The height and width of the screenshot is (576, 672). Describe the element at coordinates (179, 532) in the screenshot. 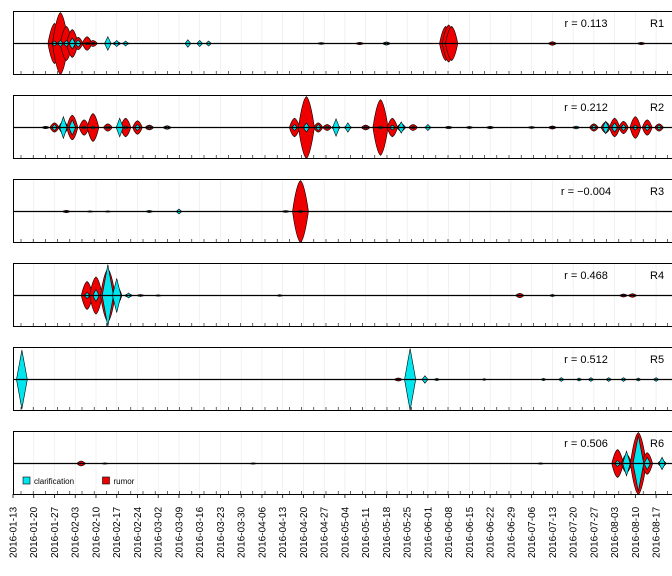

I see `x-tick-label: 2016-03-09` at that location.